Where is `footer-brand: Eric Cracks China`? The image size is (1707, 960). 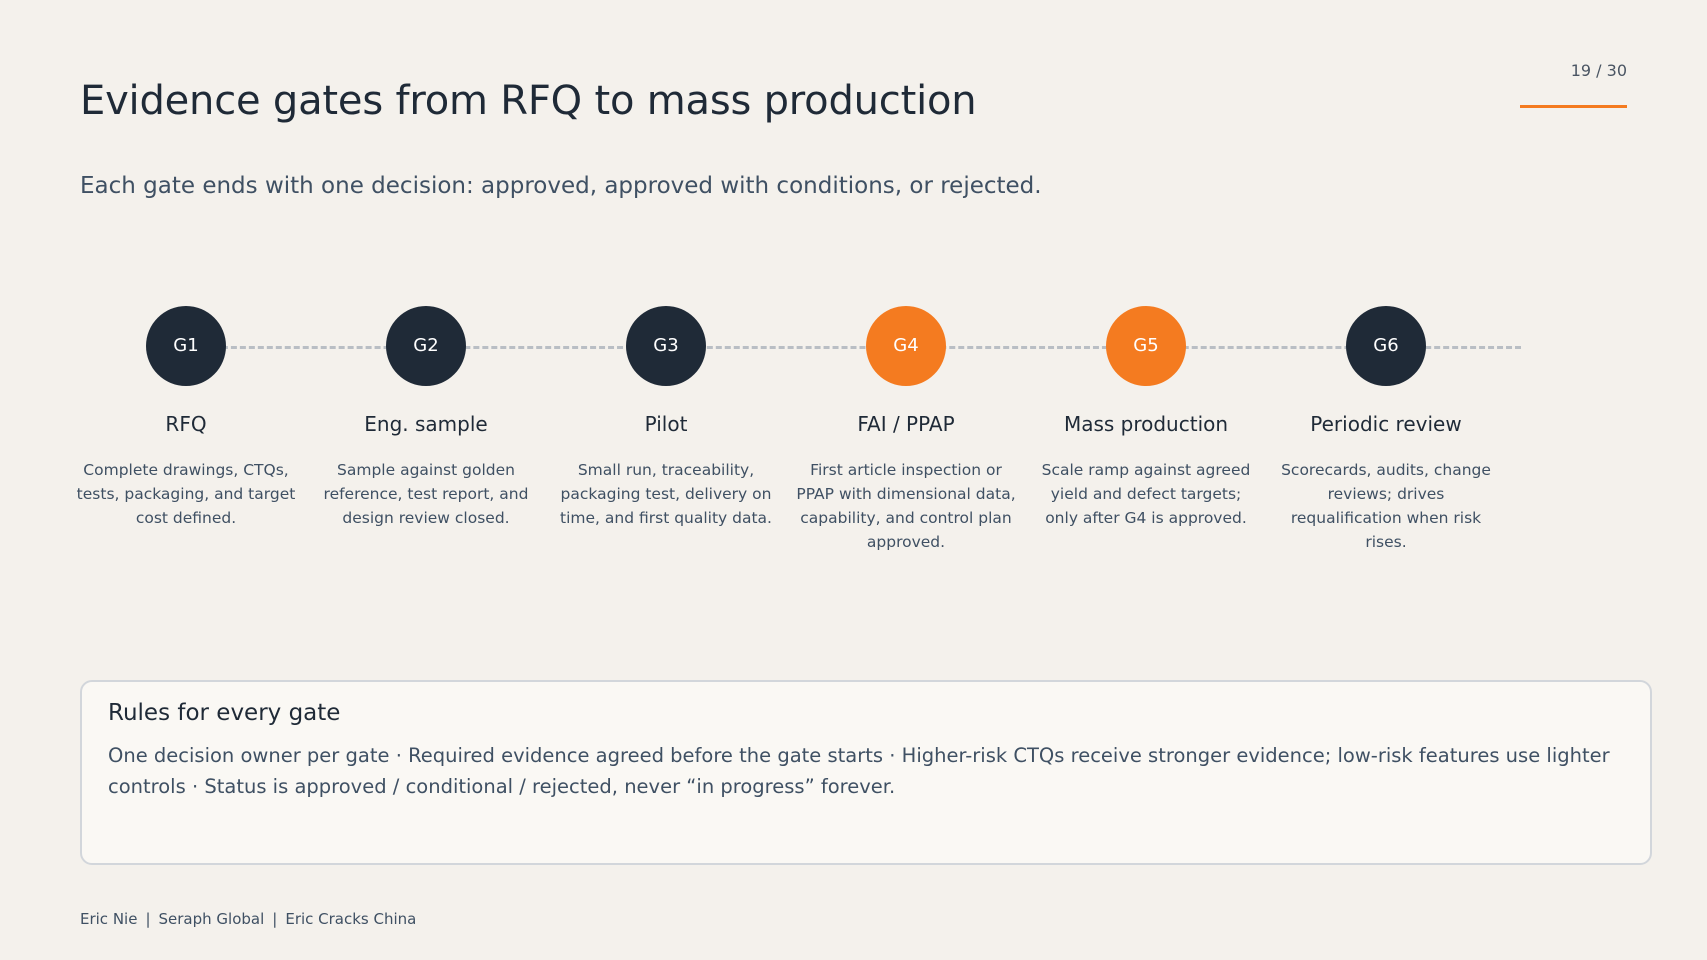 footer-brand: Eric Cracks China is located at coordinates (351, 919).